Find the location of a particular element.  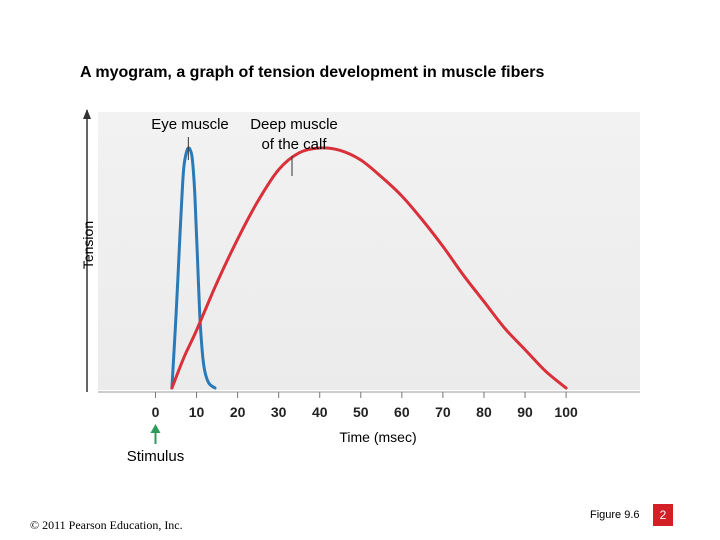

page-number-badge: 2 is located at coordinates (663, 515).